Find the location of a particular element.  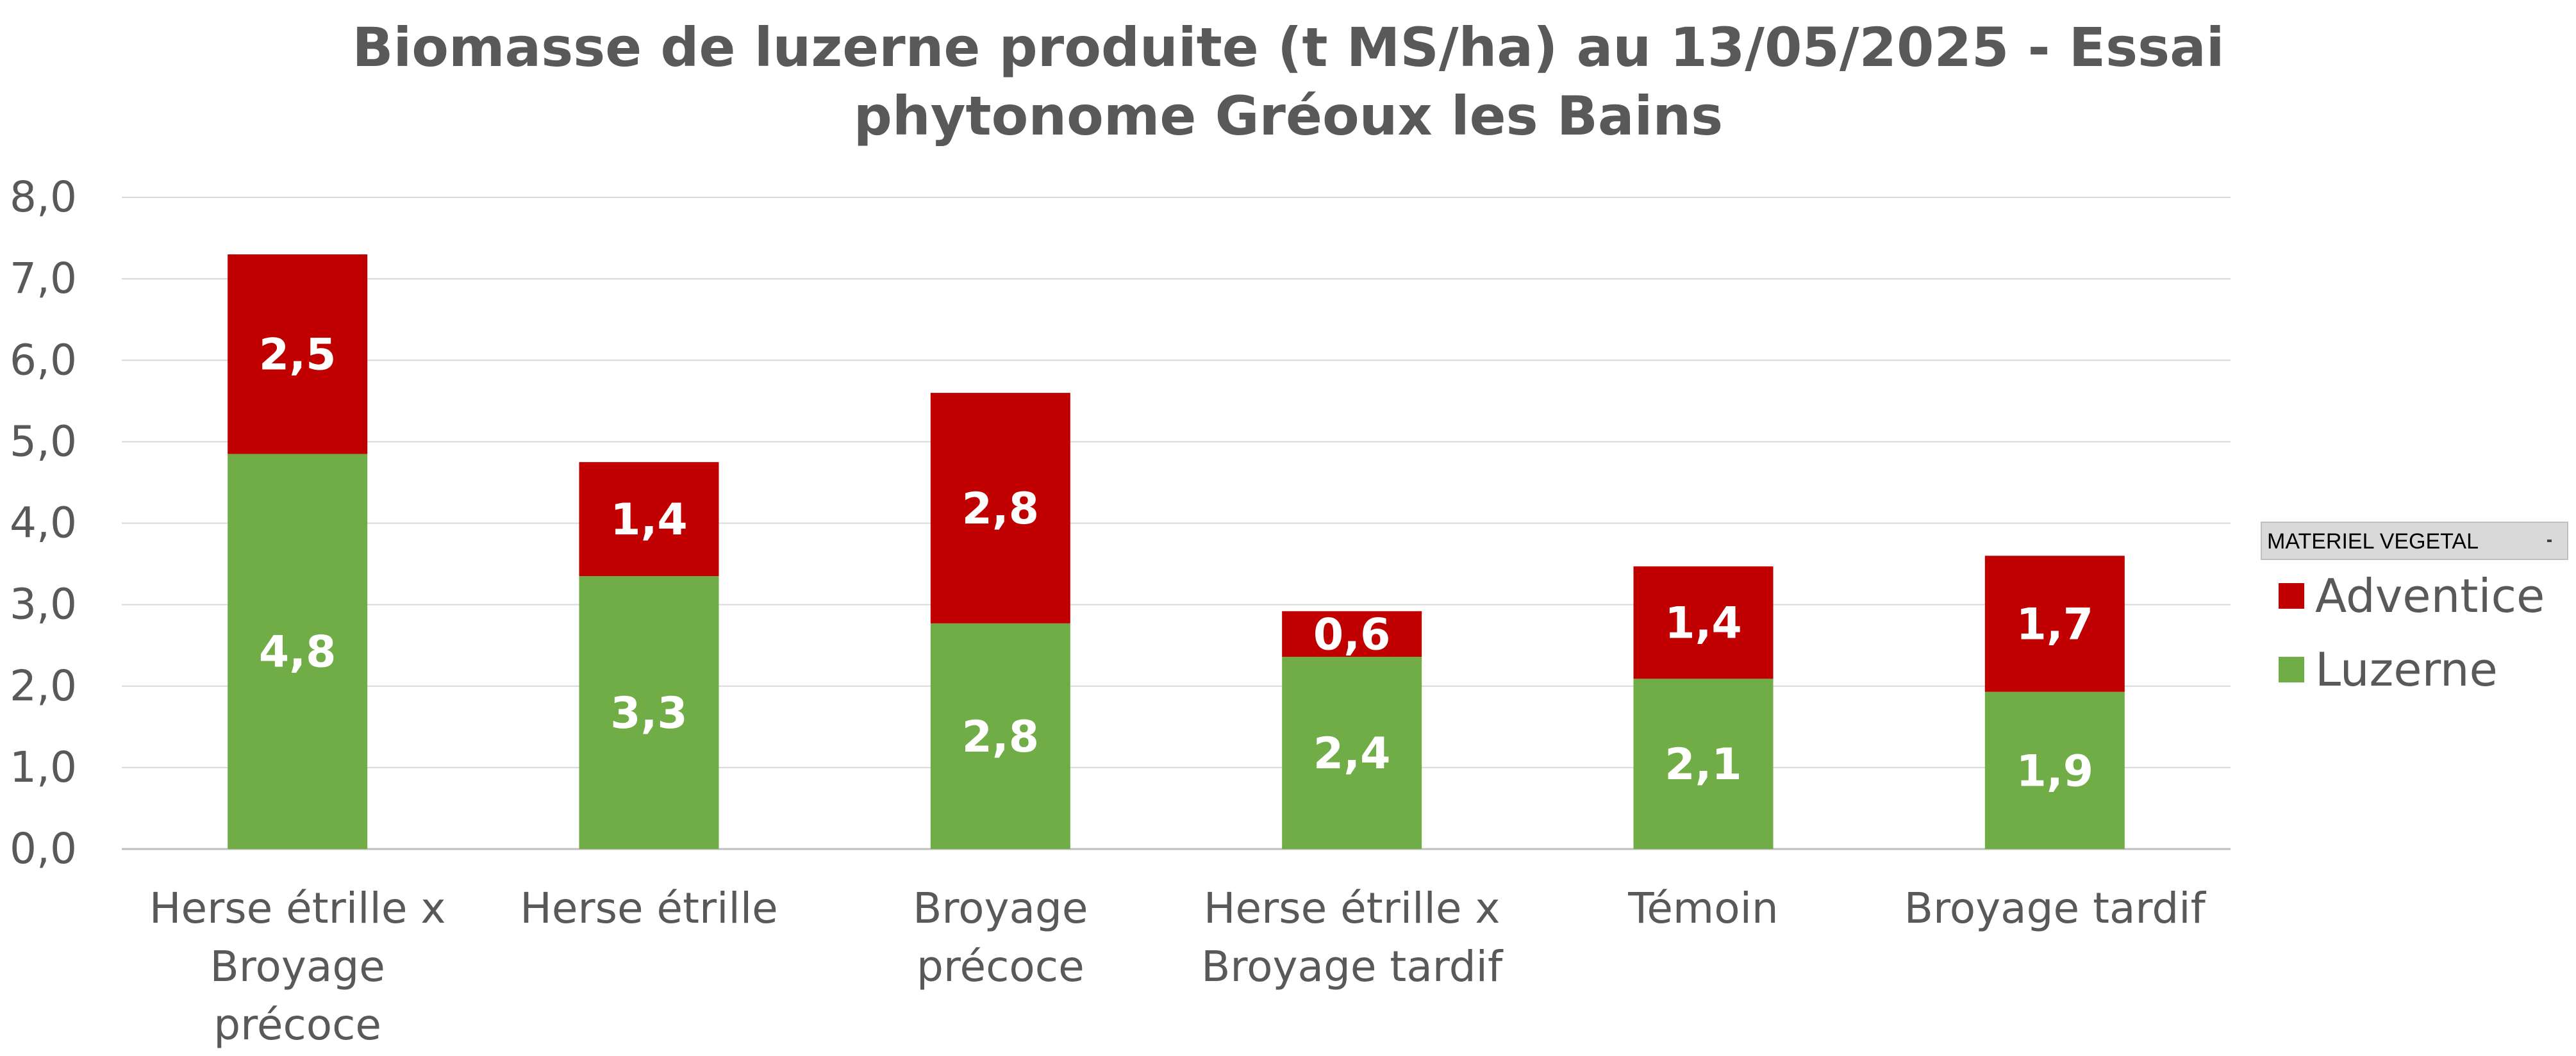

chart-title-line2: phytonome Gréoux les Bains is located at coordinates (1289, 116).